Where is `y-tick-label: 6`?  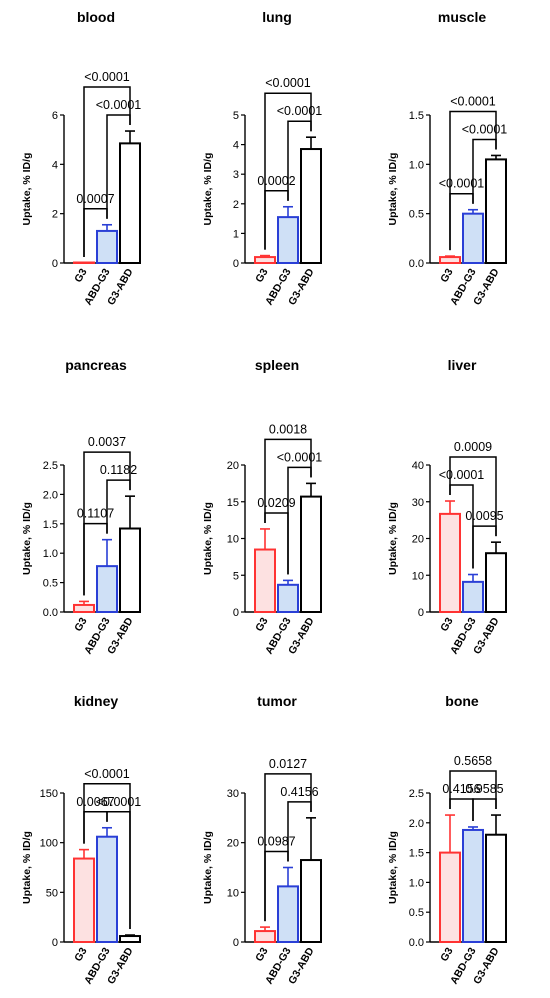 y-tick-label: 6 is located at coordinates (55, 116).